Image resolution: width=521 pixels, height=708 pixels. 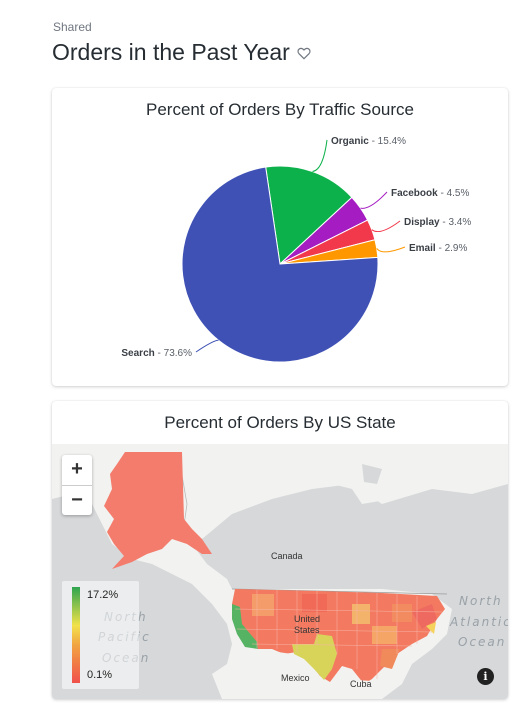 What do you see at coordinates (207, 346) in the screenshot?
I see `leader-line-search` at bounding box center [207, 346].